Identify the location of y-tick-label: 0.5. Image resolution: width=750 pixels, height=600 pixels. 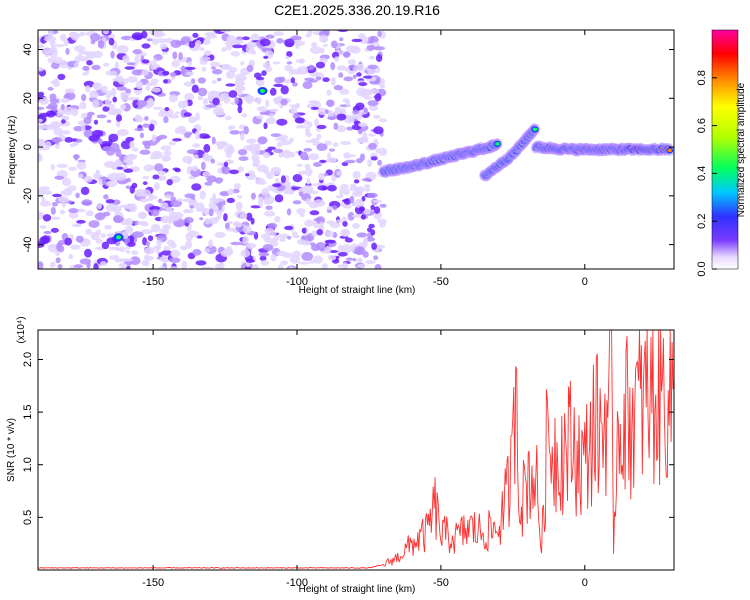
(28, 517).